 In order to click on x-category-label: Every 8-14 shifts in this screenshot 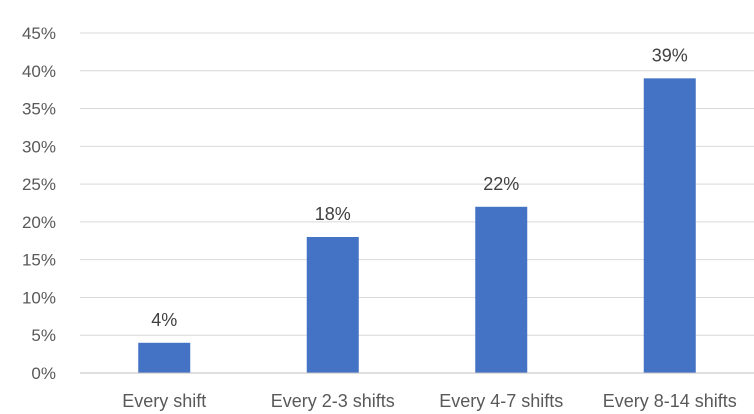, I will do `click(670, 401)`.